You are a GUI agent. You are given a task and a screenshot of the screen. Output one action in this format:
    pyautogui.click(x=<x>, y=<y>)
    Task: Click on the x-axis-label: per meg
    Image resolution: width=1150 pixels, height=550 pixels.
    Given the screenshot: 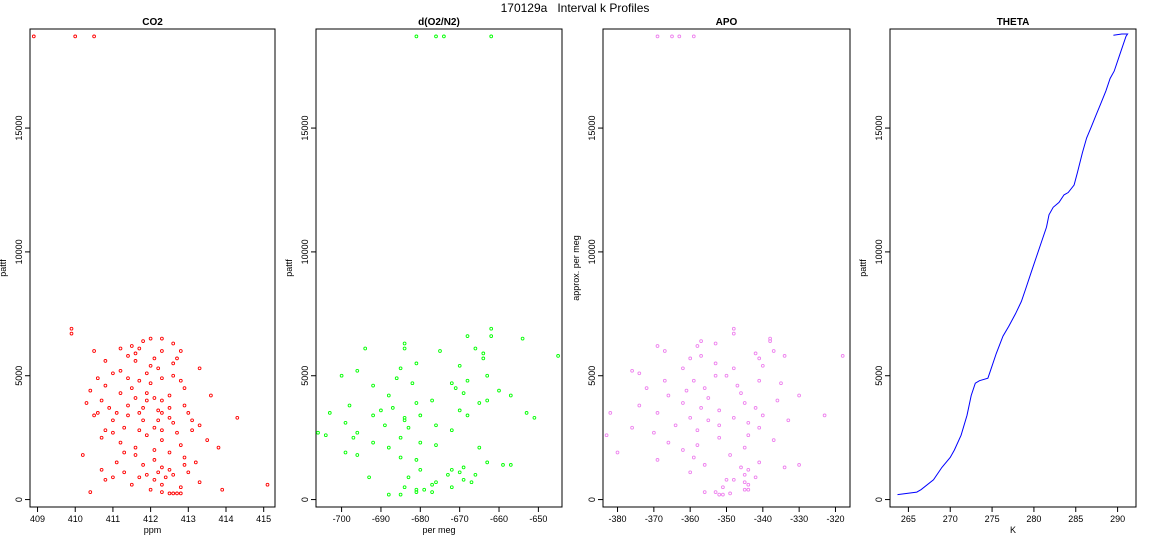 What is the action you would take?
    pyautogui.click(x=438, y=530)
    